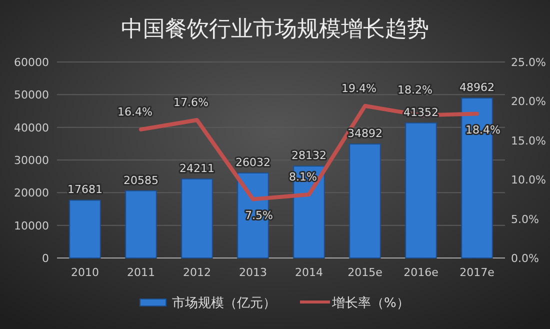 The width and height of the screenshot is (550, 329). Describe the element at coordinates (309, 155) in the screenshot. I see `data-label: 28132` at that location.